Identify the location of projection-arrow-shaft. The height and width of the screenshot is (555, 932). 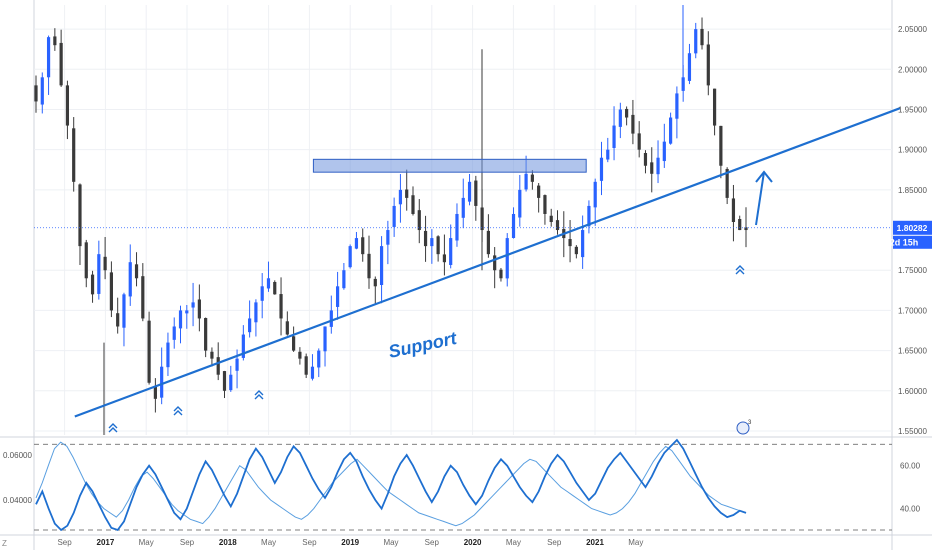
(760, 198).